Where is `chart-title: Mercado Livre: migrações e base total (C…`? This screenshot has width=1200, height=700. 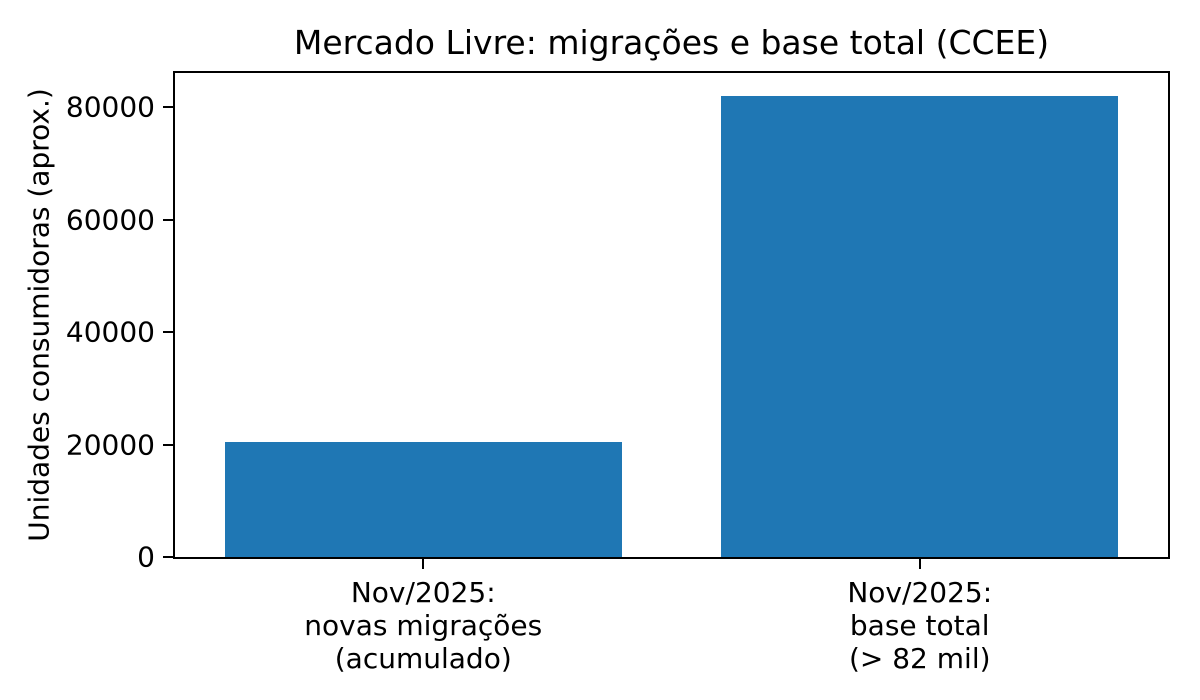 chart-title: Mercado Livre: migrações e base total (C… is located at coordinates (671, 42).